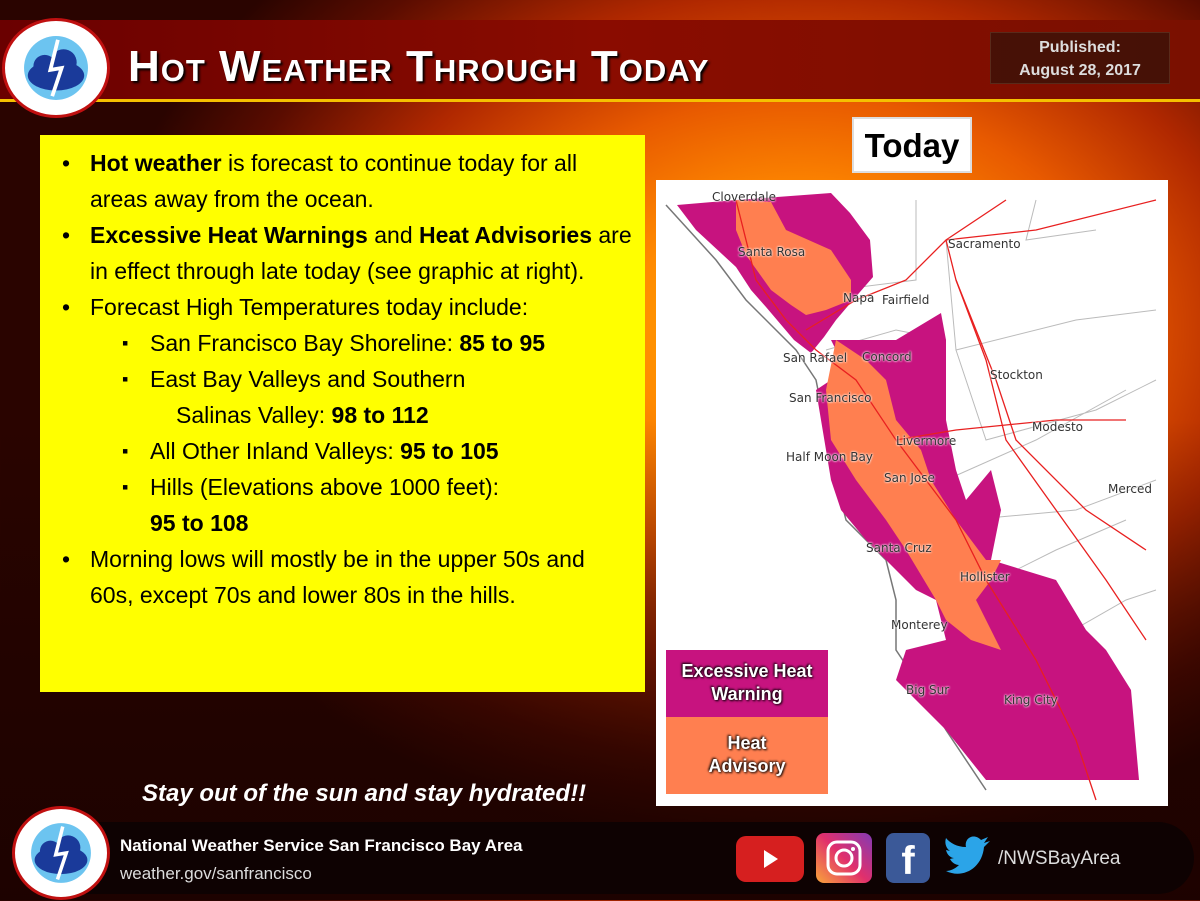 This screenshot has height=901, width=1200. What do you see at coordinates (926, 441) in the screenshot?
I see `city-label: Livermore` at bounding box center [926, 441].